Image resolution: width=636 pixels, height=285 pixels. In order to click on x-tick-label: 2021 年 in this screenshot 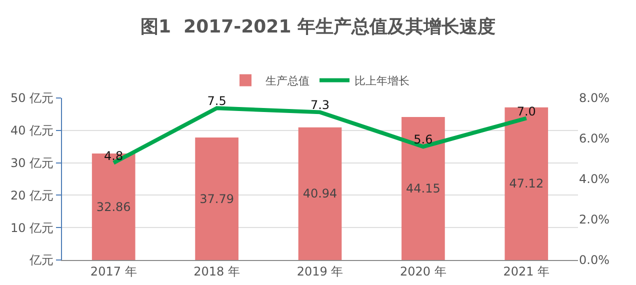, I will do `click(526, 271)`.